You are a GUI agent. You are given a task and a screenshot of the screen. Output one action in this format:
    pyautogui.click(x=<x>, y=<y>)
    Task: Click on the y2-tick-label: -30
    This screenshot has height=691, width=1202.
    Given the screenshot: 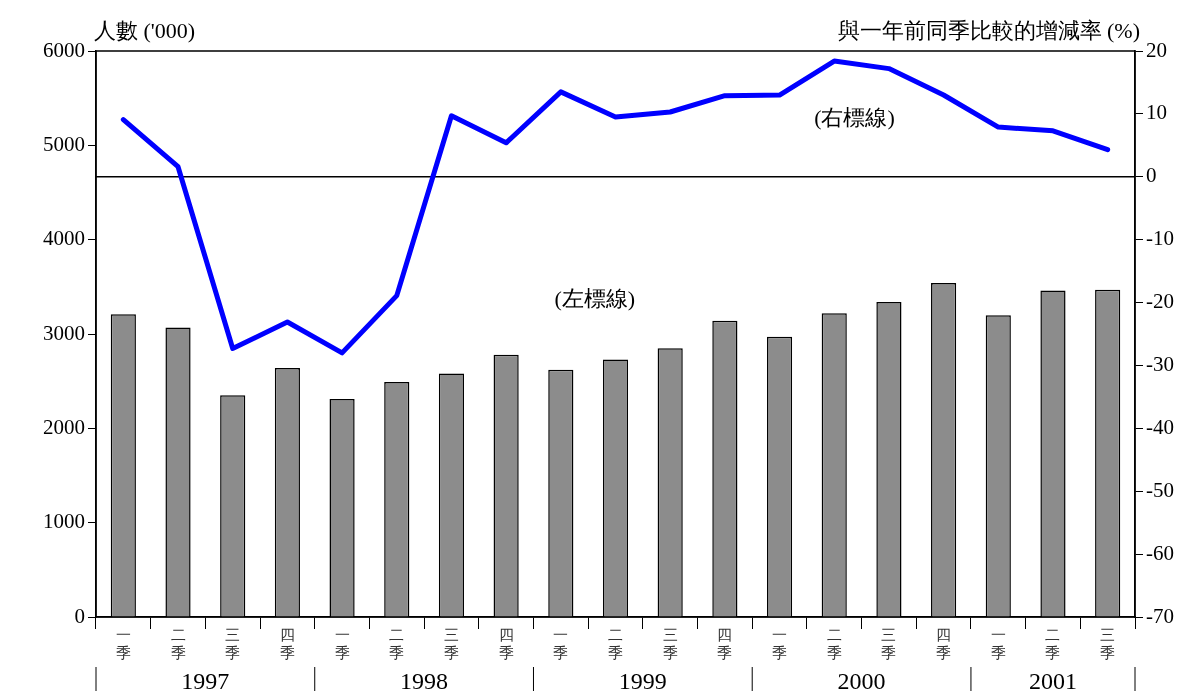 What is the action you would take?
    pyautogui.click(x=1160, y=363)
    